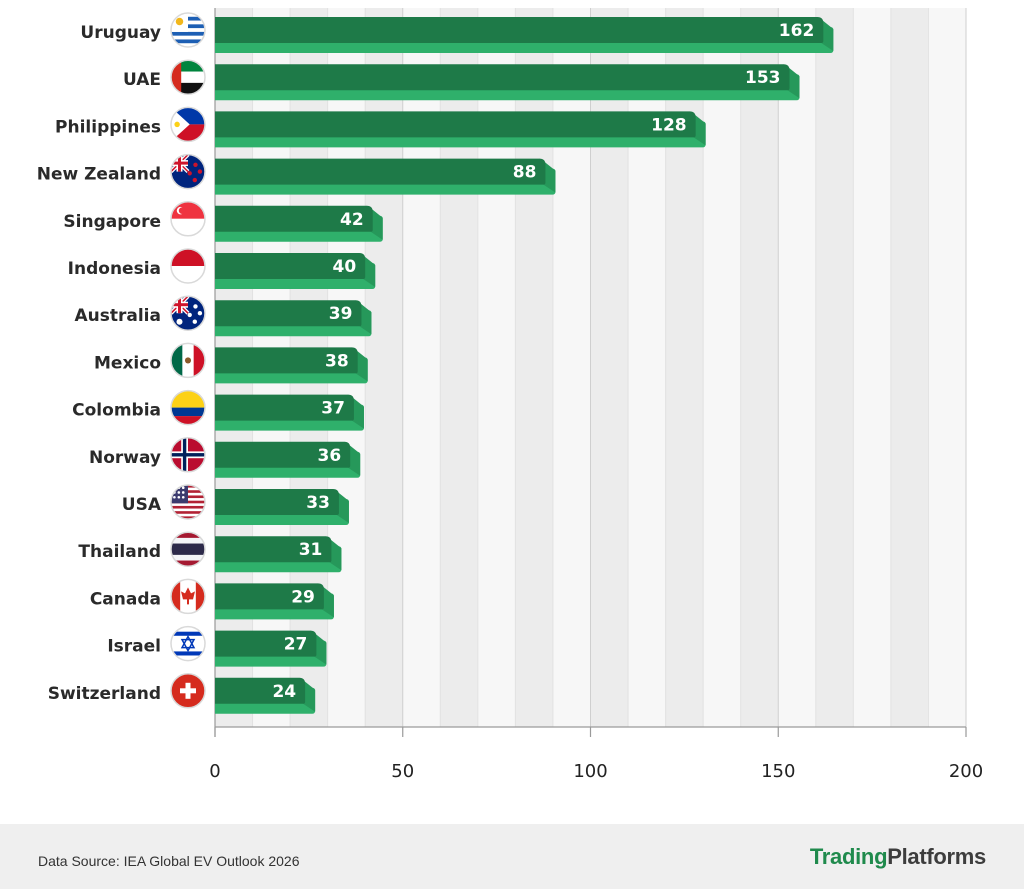 The height and width of the screenshot is (889, 1024). Describe the element at coordinates (333, 409) in the screenshot. I see `bar-value-label: 37` at that location.